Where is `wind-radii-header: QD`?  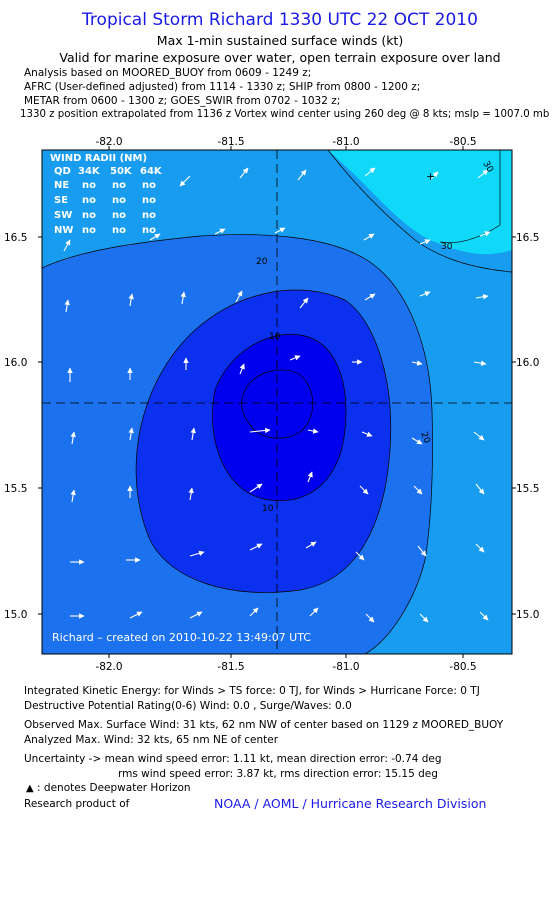 wind-radii-header: QD is located at coordinates (62, 171).